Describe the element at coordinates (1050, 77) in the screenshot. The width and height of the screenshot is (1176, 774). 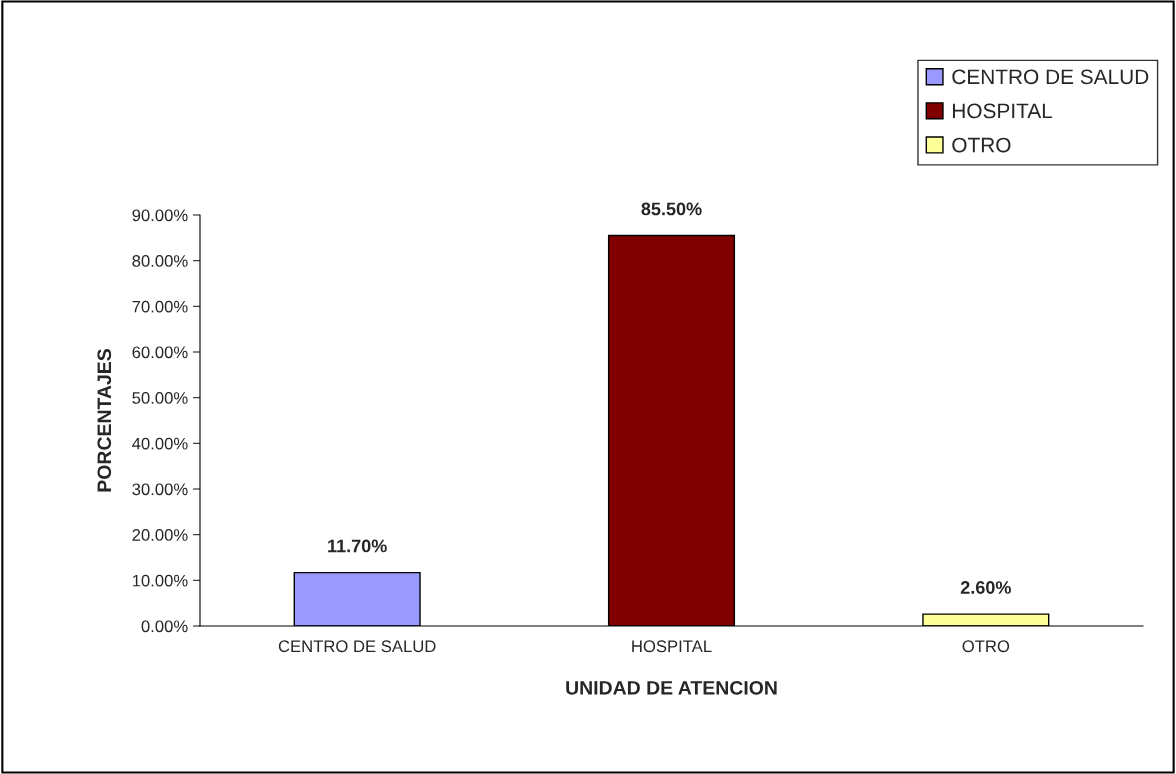
I see `legend-label: CENTRO DE SALUD` at that location.